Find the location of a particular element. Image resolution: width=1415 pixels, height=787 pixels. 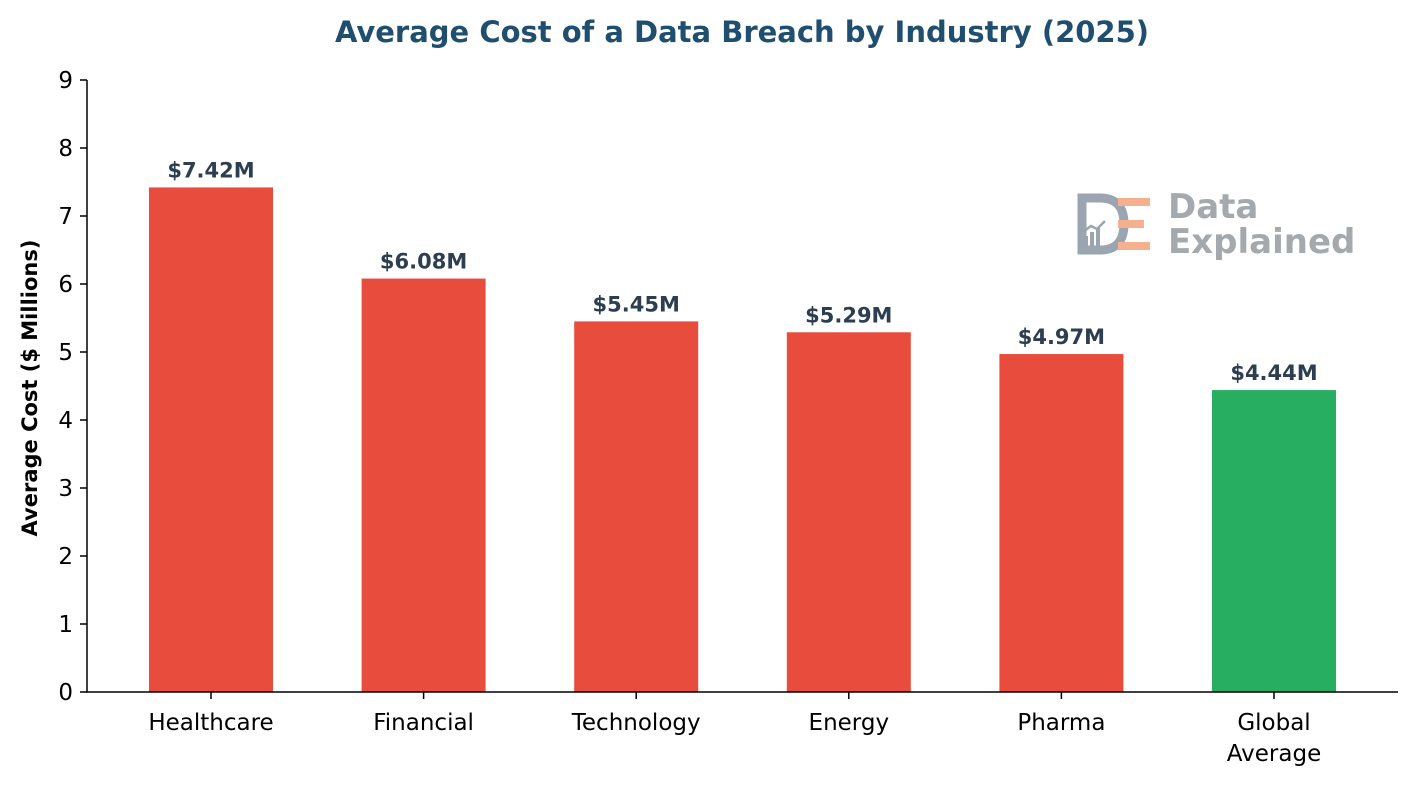

watermark-line-2: Explained is located at coordinates (1261, 242).